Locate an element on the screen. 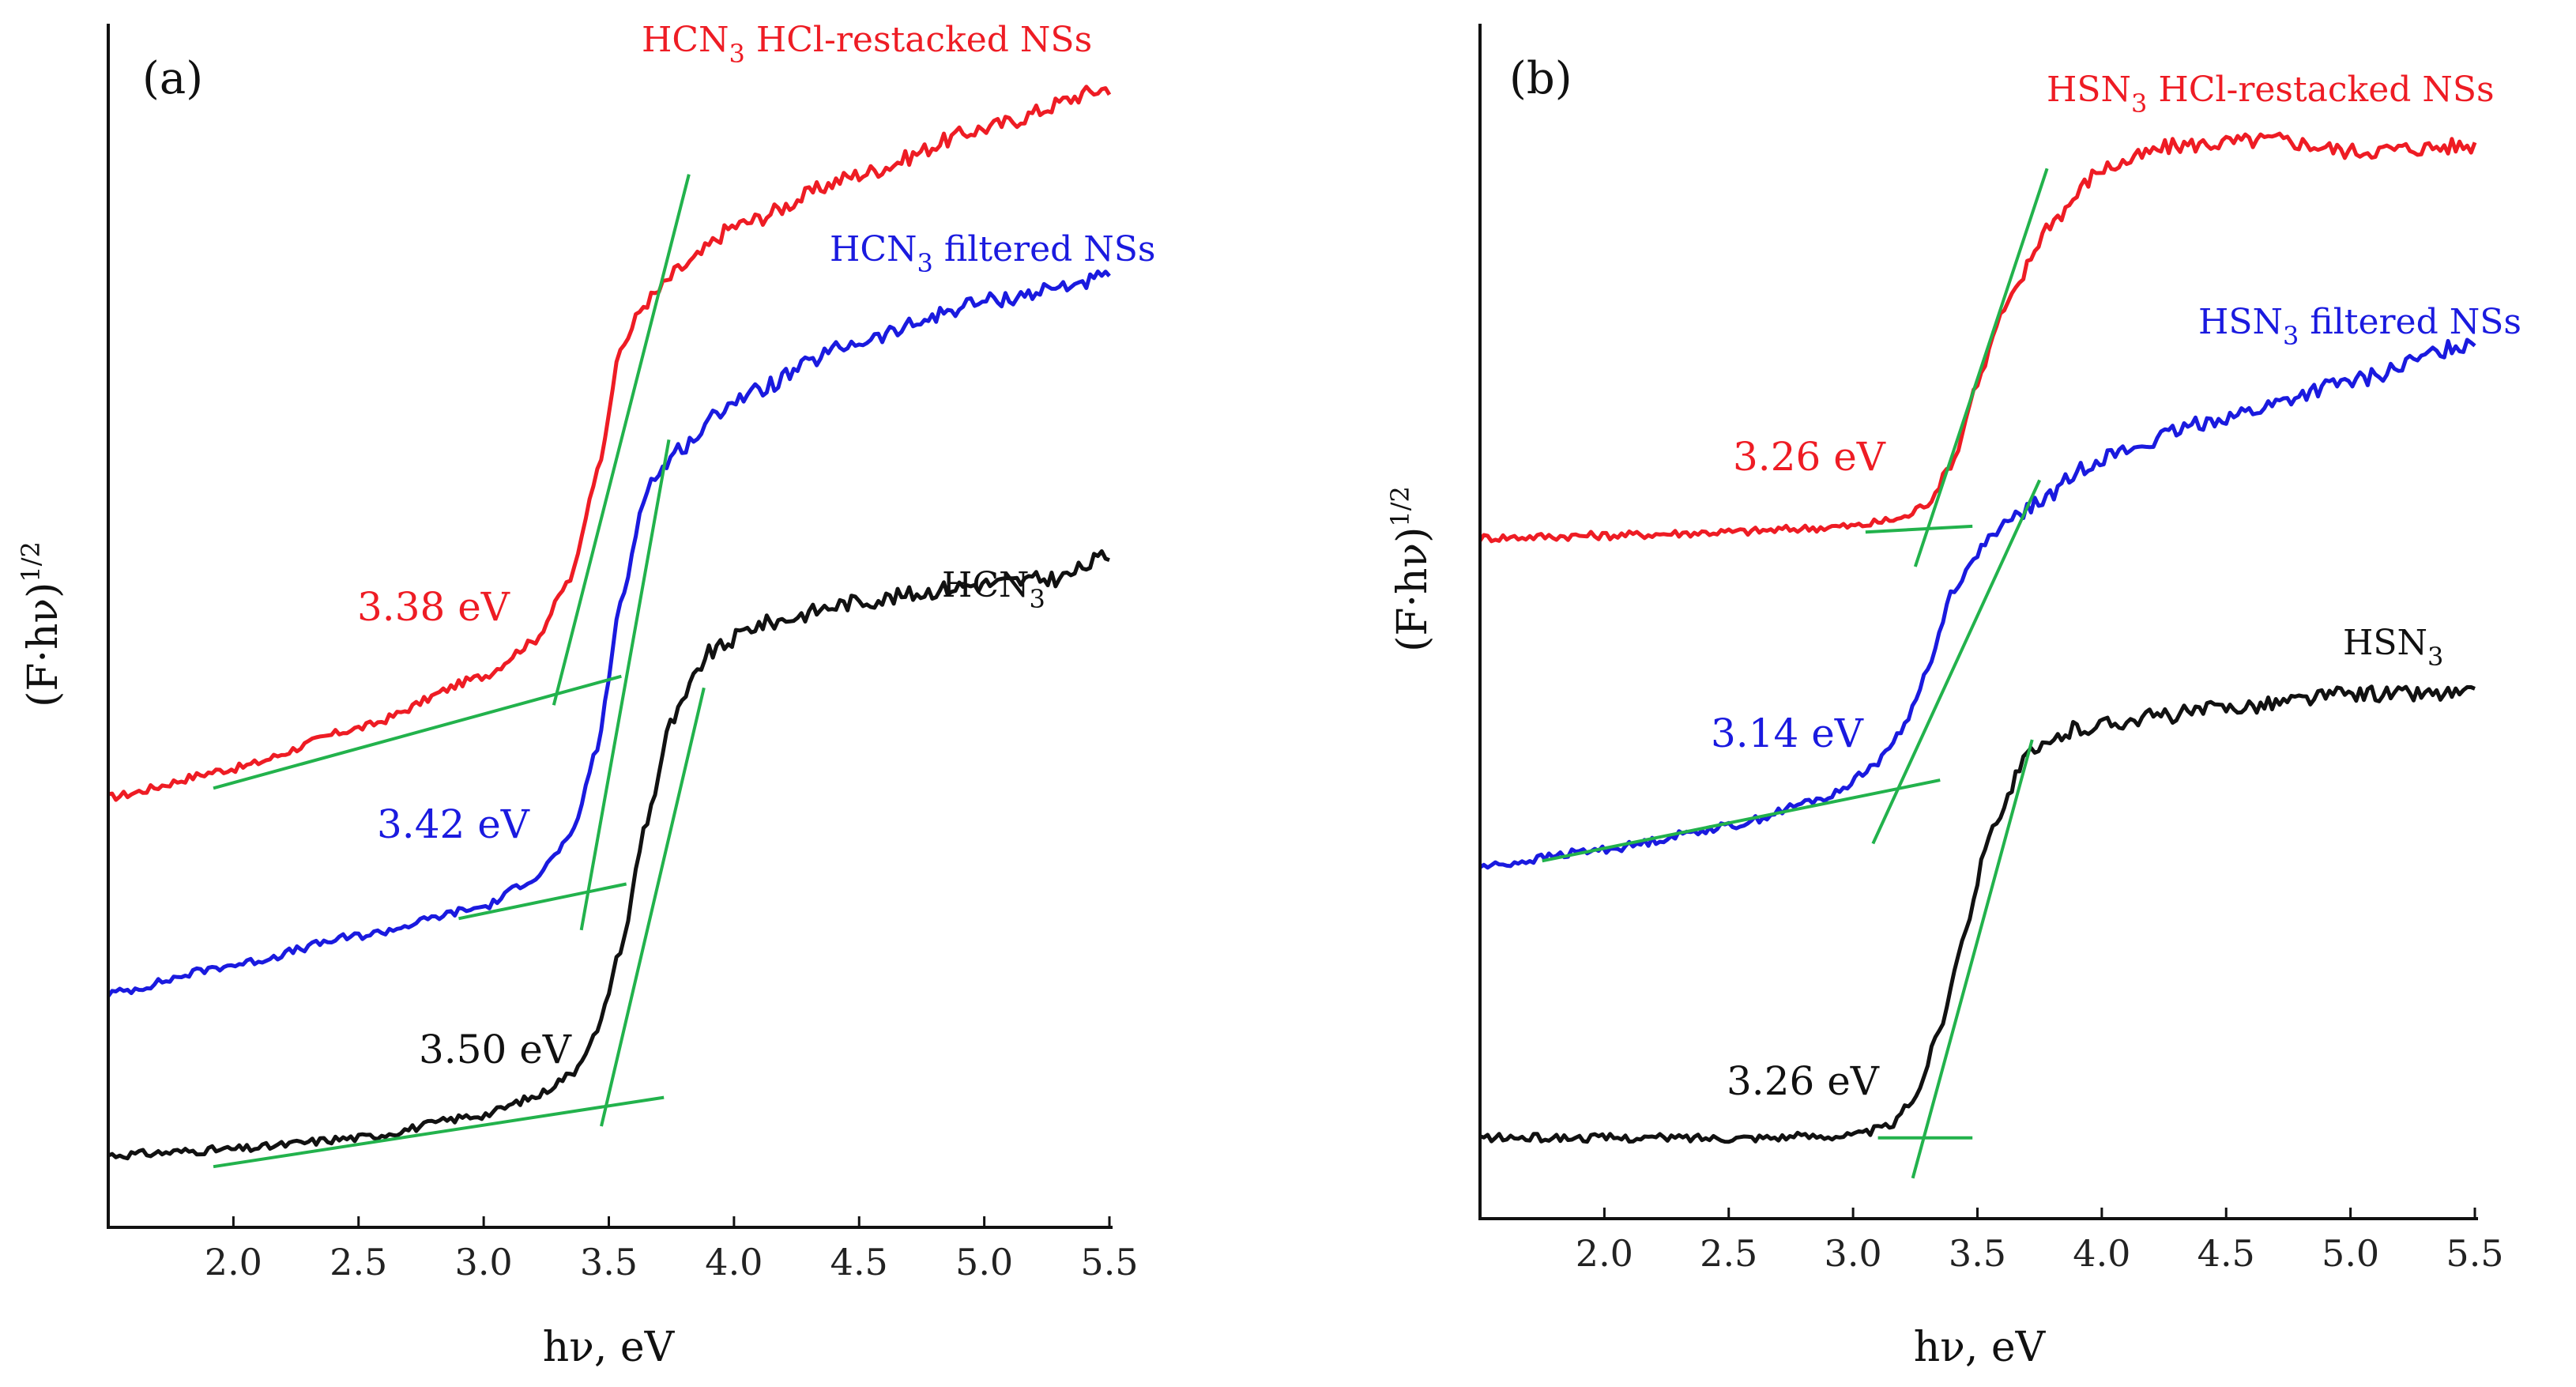  panel-b-label: (b) is located at coordinates (1540, 78).